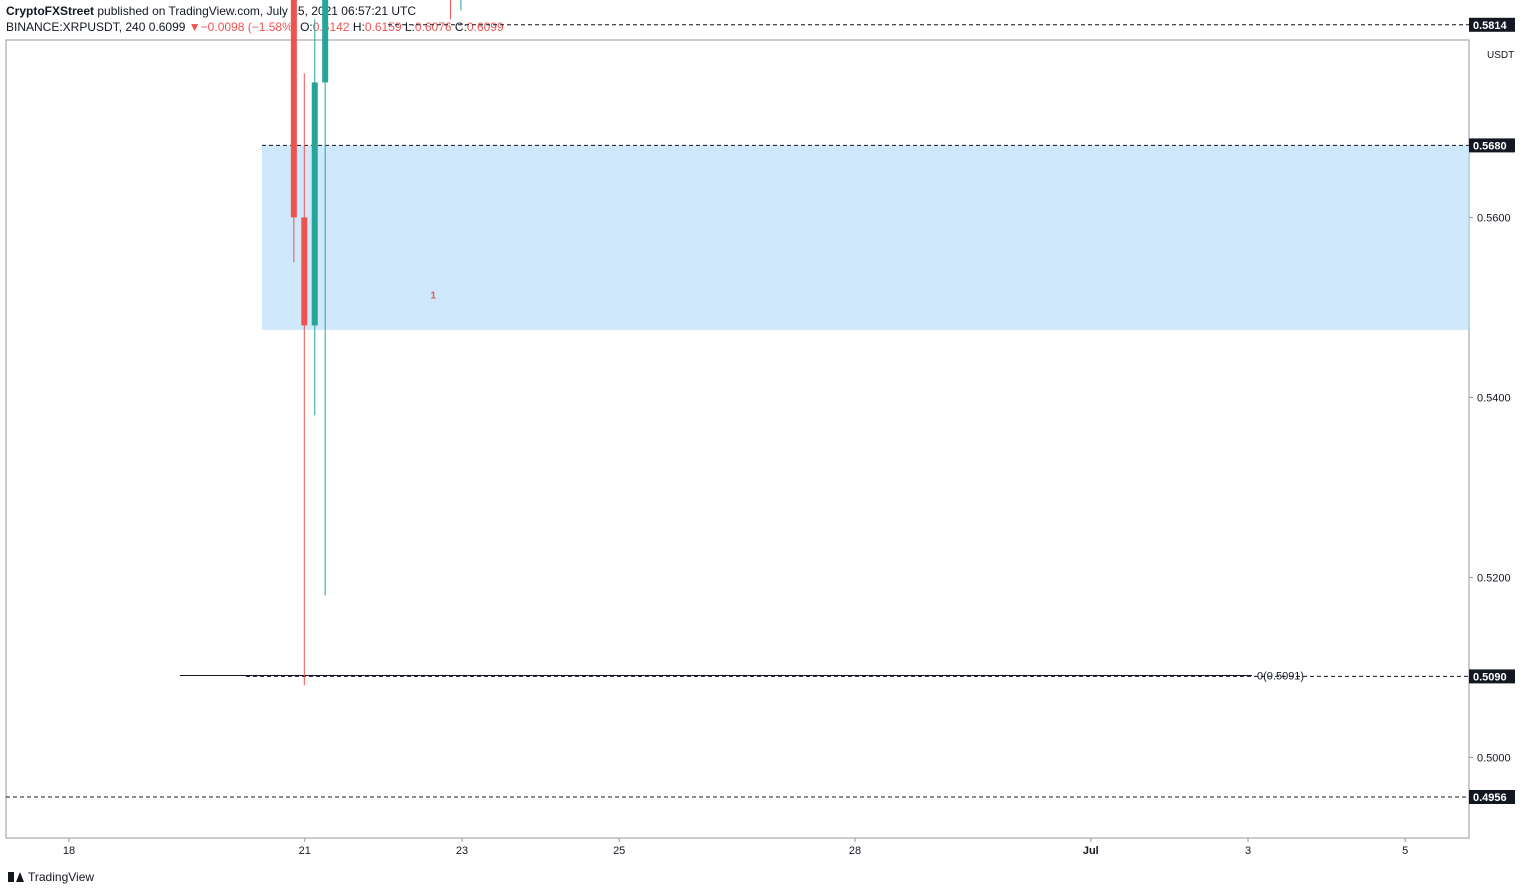  What do you see at coordinates (1494, 758) in the screenshot?
I see `price-tick-label: 0.5000` at bounding box center [1494, 758].